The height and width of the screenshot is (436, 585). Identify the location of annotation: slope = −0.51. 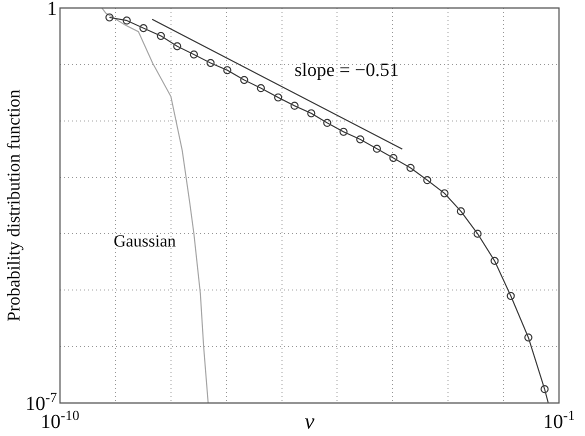
(346, 71).